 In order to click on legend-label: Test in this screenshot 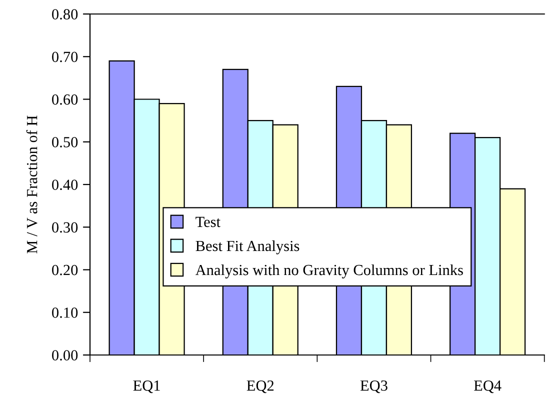, I will do `click(208, 222)`.